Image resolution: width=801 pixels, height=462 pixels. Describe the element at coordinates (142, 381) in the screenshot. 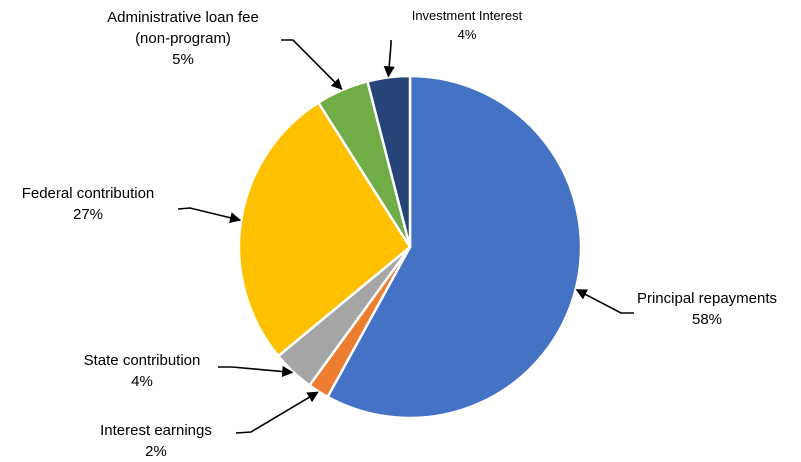

I see `label-state-contribution-value: 4%` at that location.